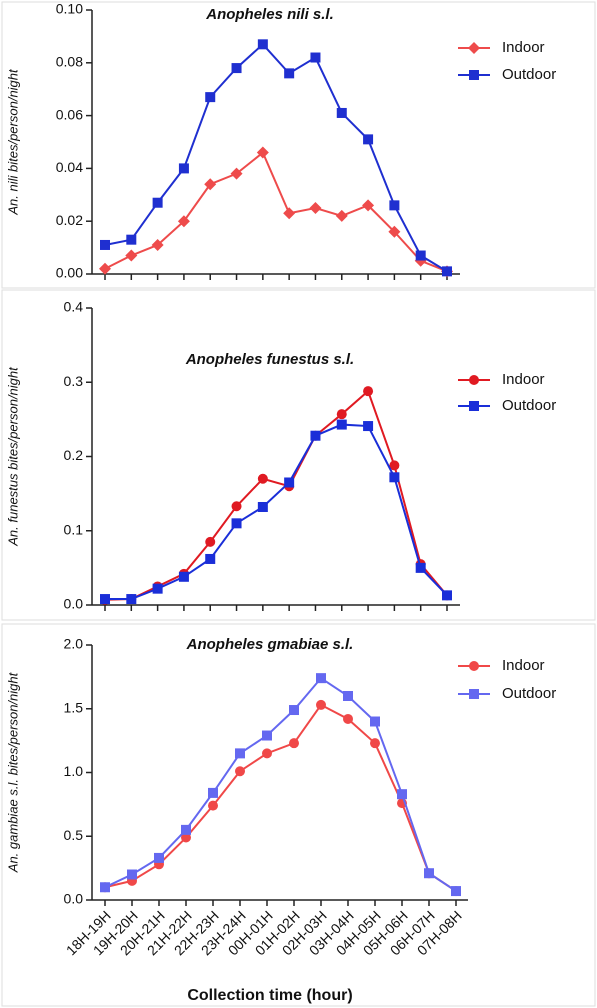  I want to click on chart-title: Anopheles gmabiae s.l., so click(270, 644).